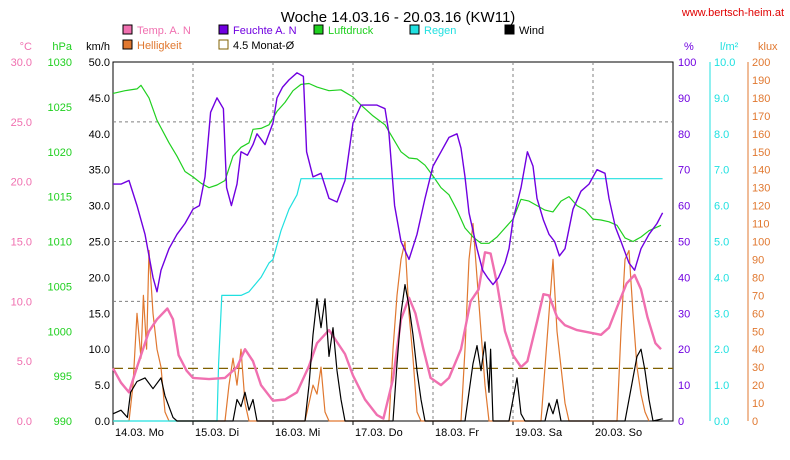 This screenshot has height=460, width=790. I want to click on y-tick-label-helligkeit: 40, so click(758, 350).